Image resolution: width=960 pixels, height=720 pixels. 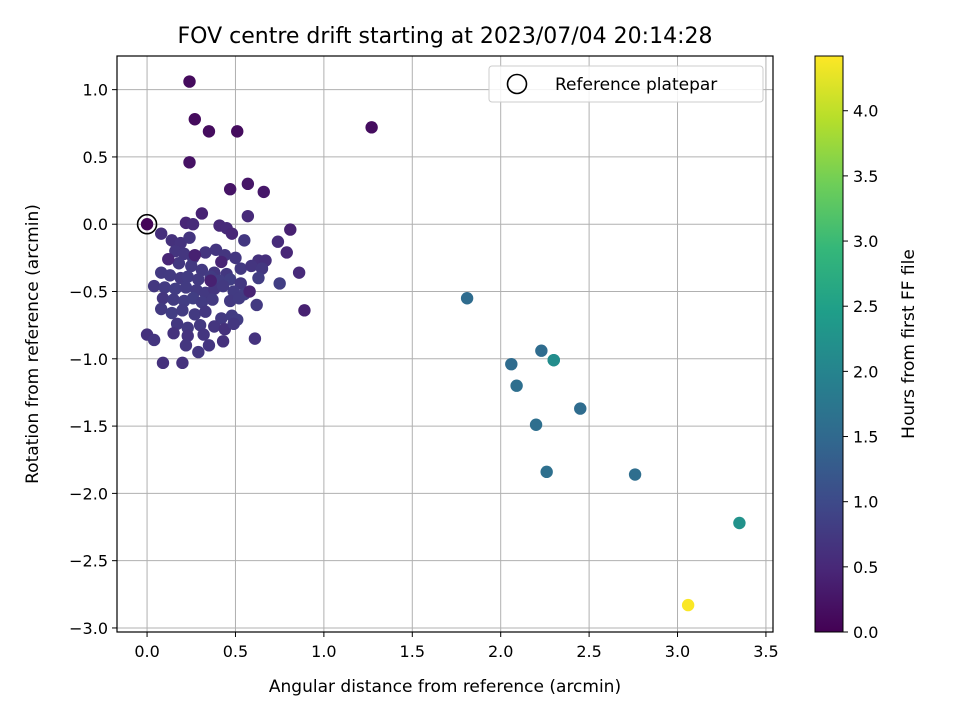 I want to click on y-axis-ticks: −3.0 −2.5 −2.0 −1.5 −1.0 −0.5 0.0 0.5 1.0, so click(x=93, y=359).